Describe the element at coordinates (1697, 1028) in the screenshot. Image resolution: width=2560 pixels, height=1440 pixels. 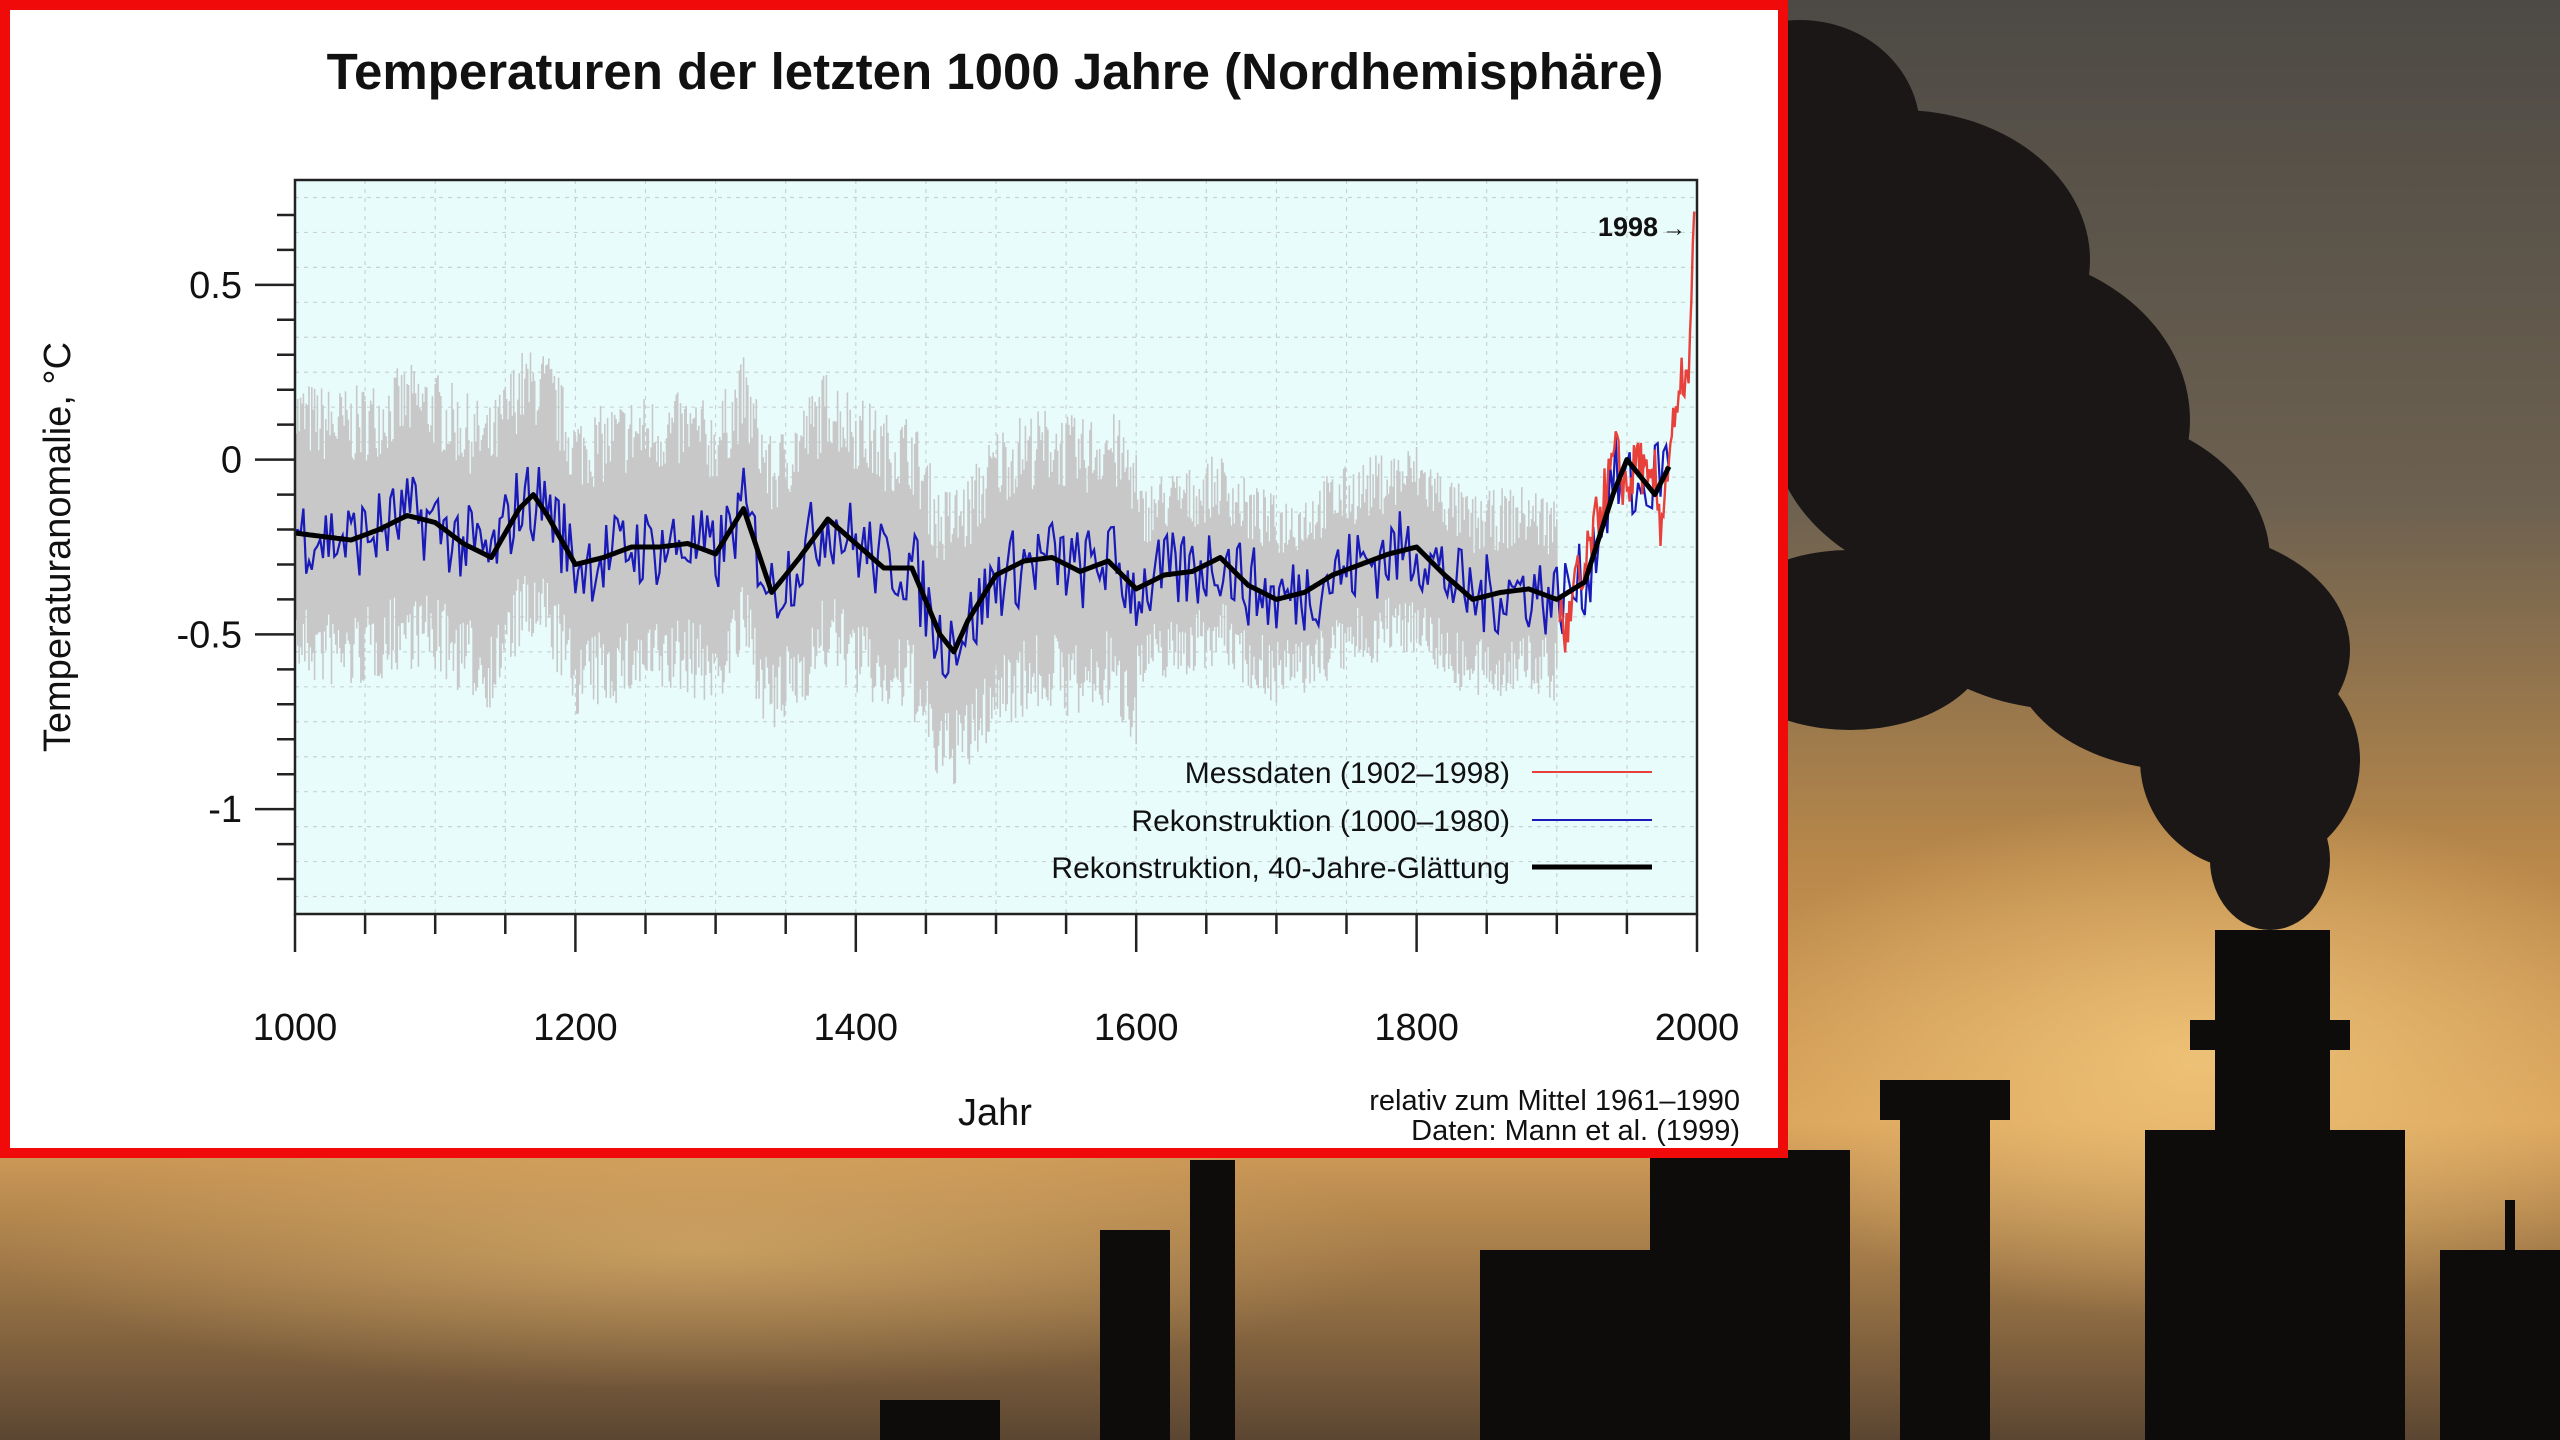
I see `x-tick-label: 2000` at that location.